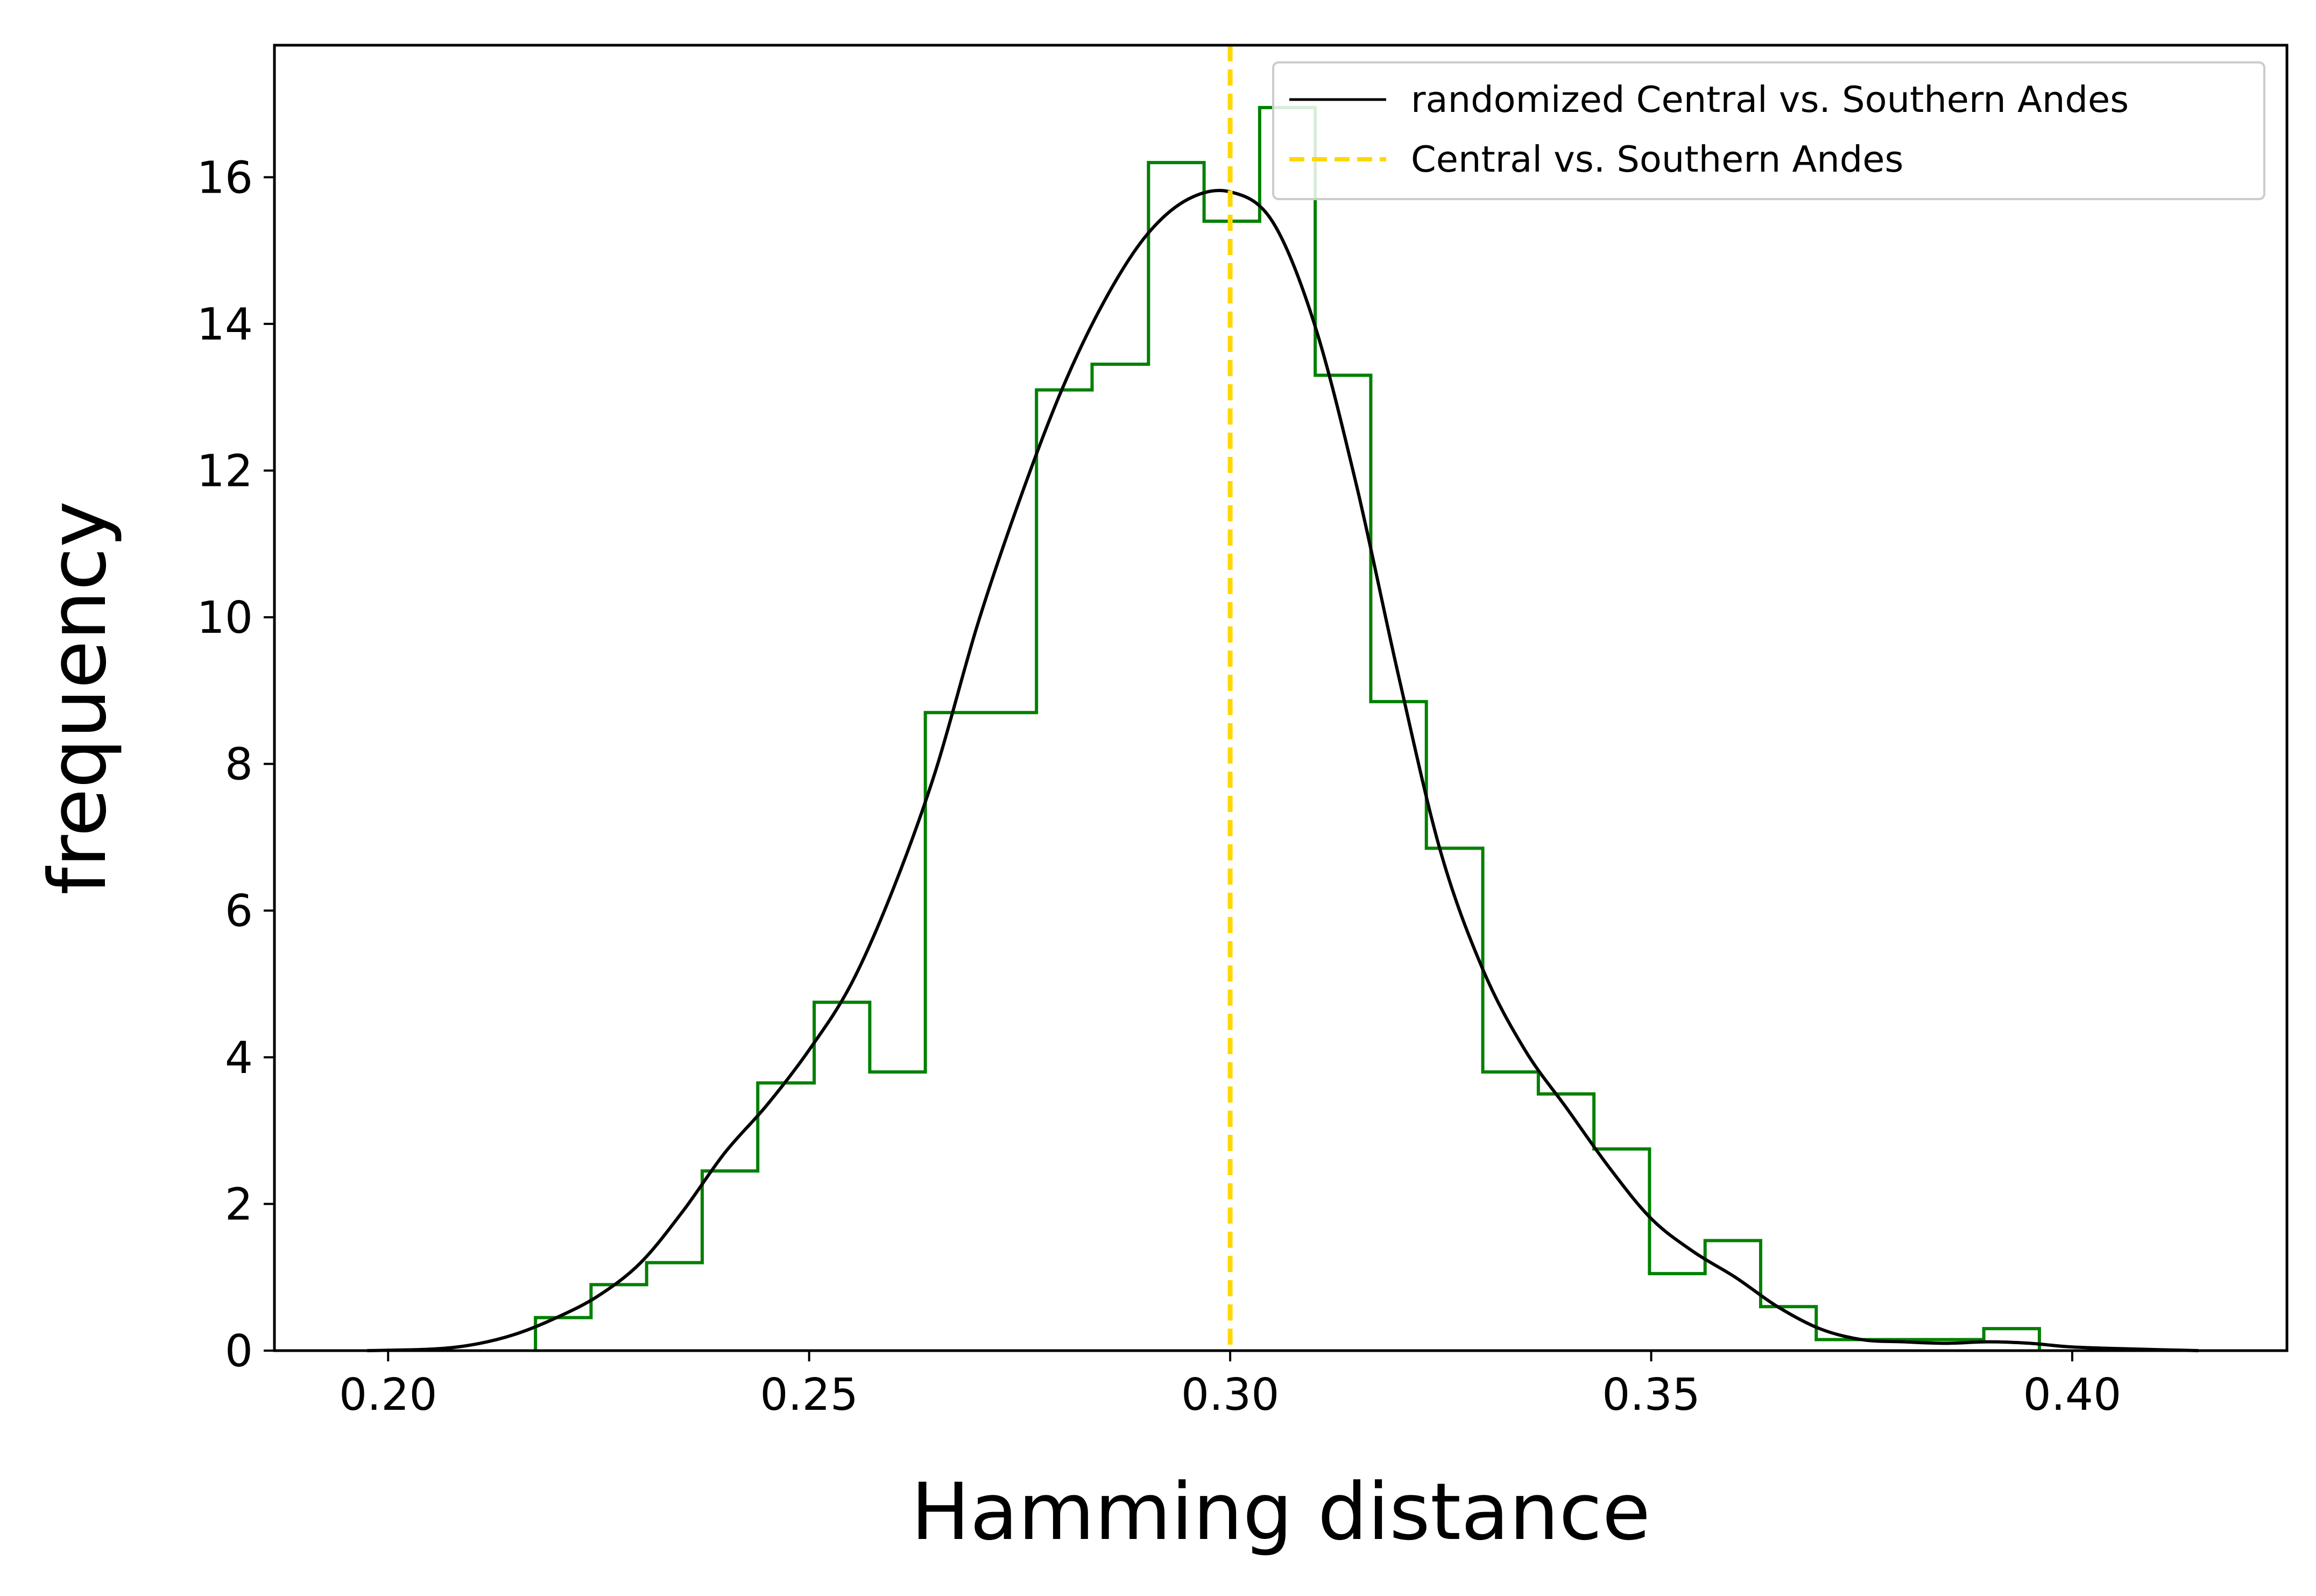  Describe the element at coordinates (239, 1204) in the screenshot. I see `y-tick-label: 2` at that location.